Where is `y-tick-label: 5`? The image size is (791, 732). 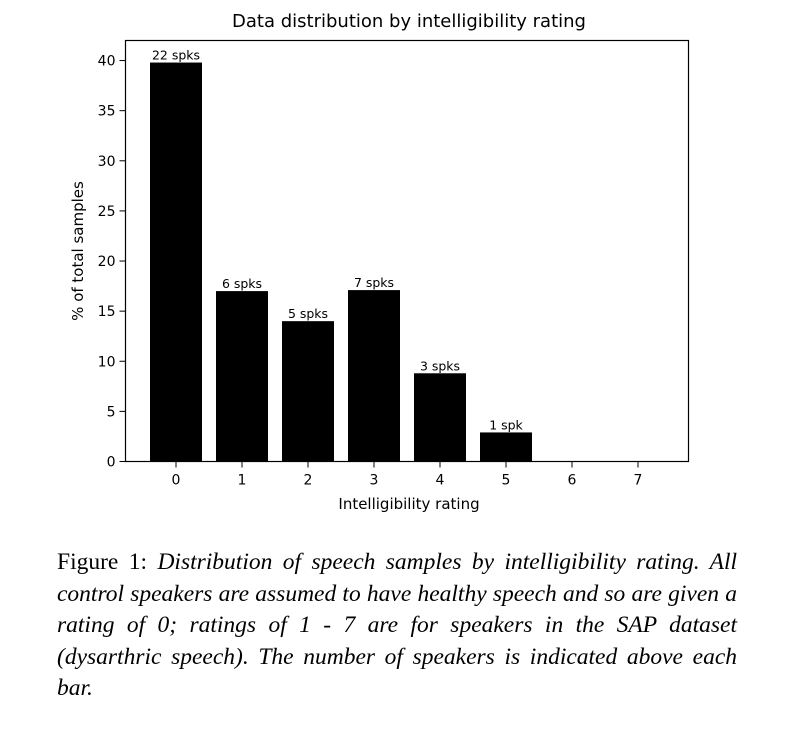 y-tick-label: 5 is located at coordinates (111, 412).